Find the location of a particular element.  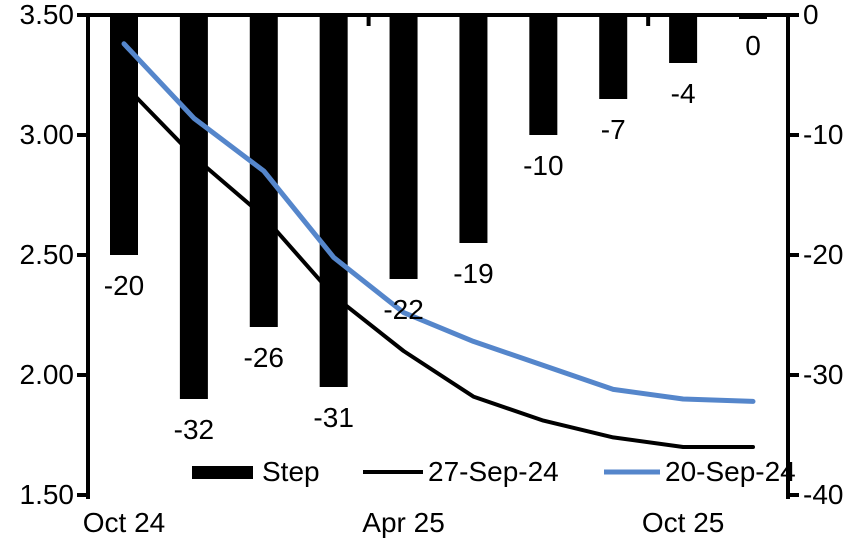

bar-value-label: -20 is located at coordinates (124, 285).